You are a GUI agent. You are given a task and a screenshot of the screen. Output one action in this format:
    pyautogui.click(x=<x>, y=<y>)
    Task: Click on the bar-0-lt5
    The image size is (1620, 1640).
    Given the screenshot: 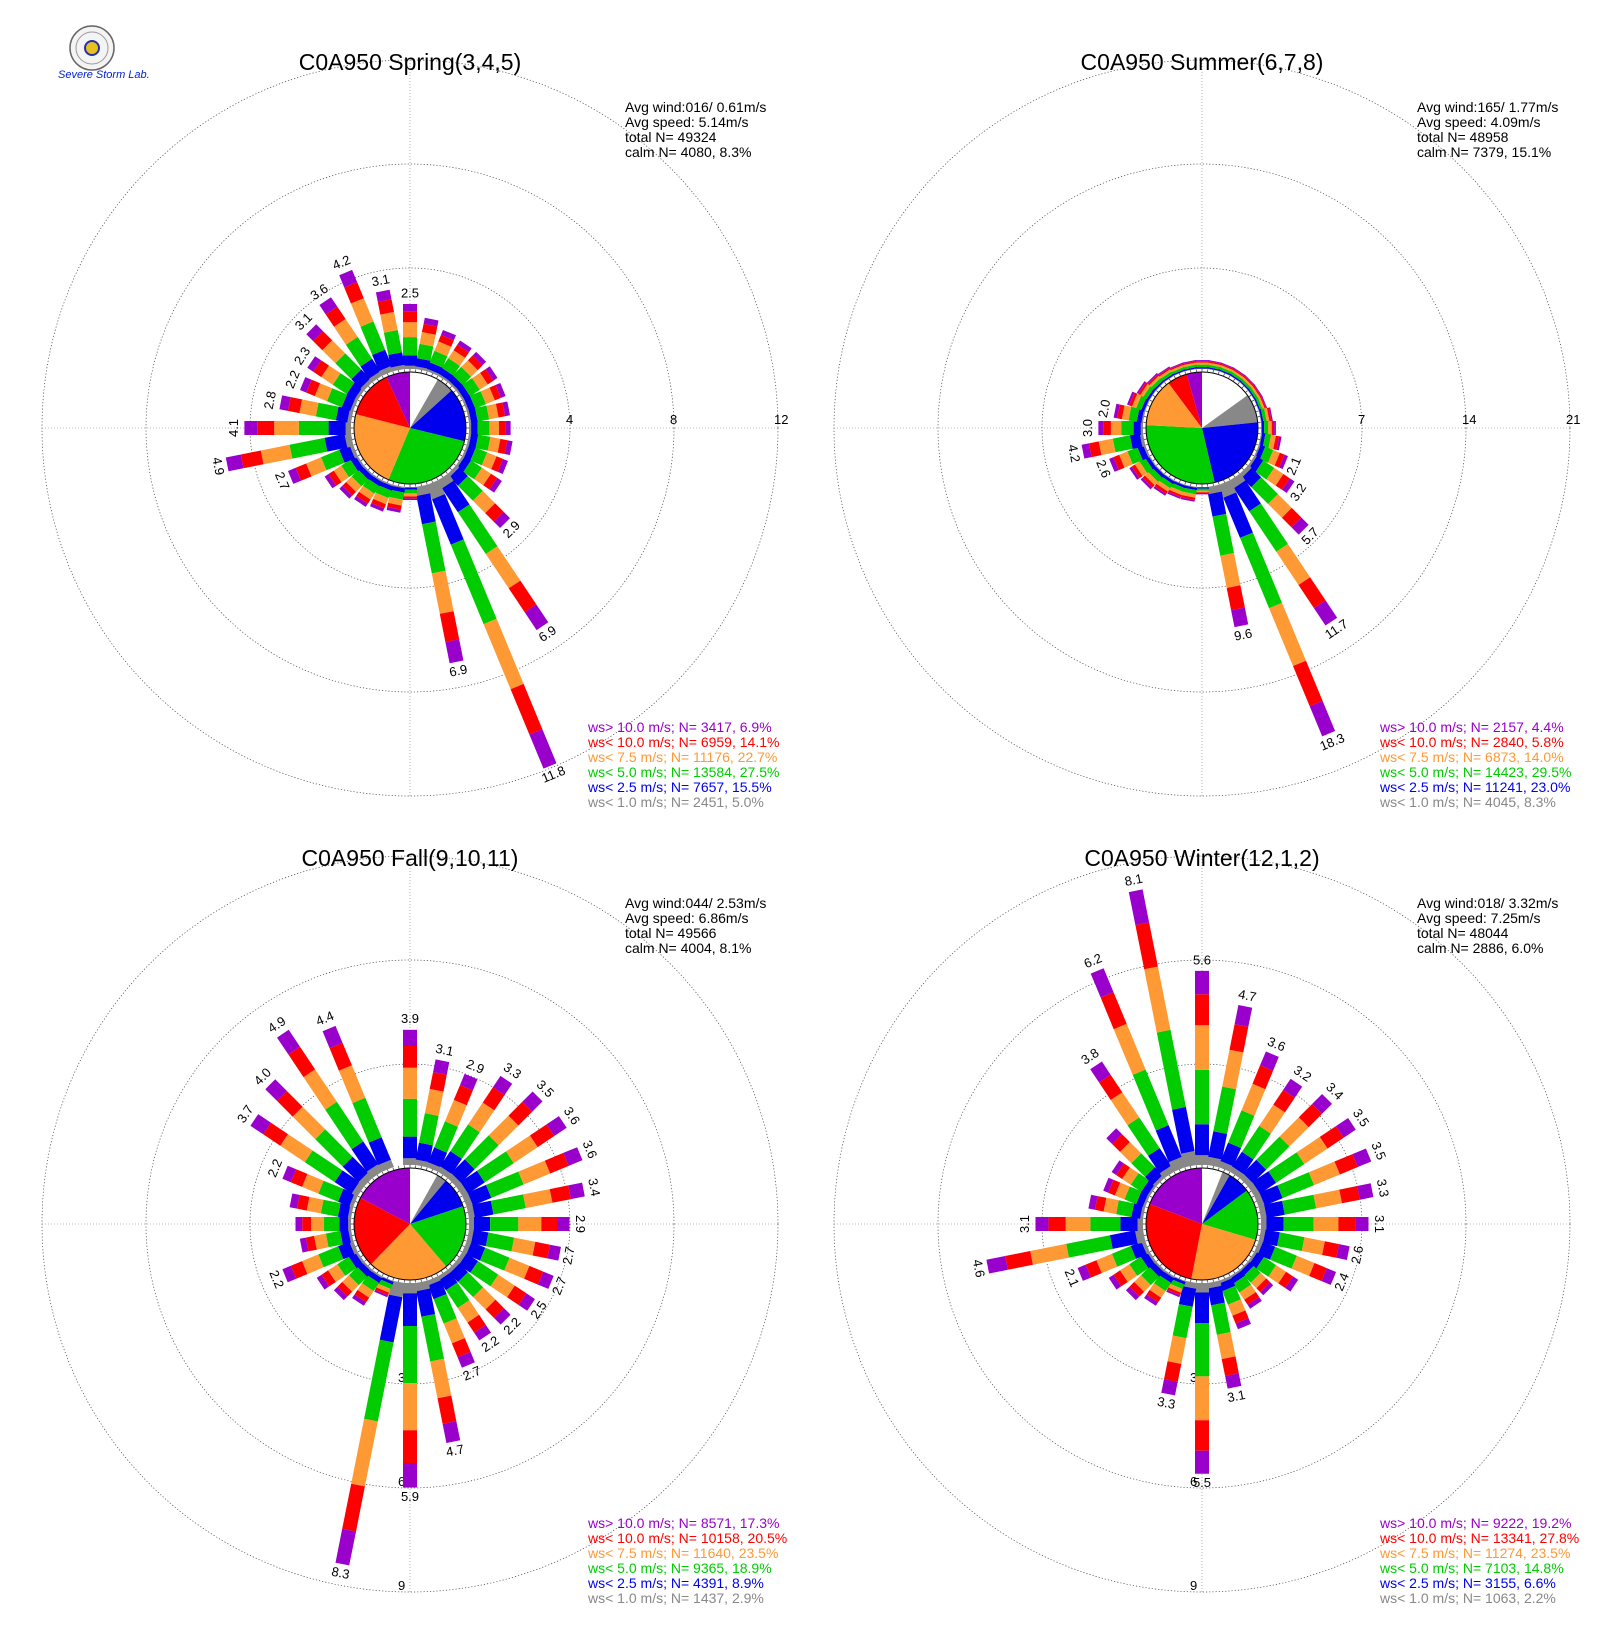 What is the action you would take?
    pyautogui.click(x=410, y=346)
    